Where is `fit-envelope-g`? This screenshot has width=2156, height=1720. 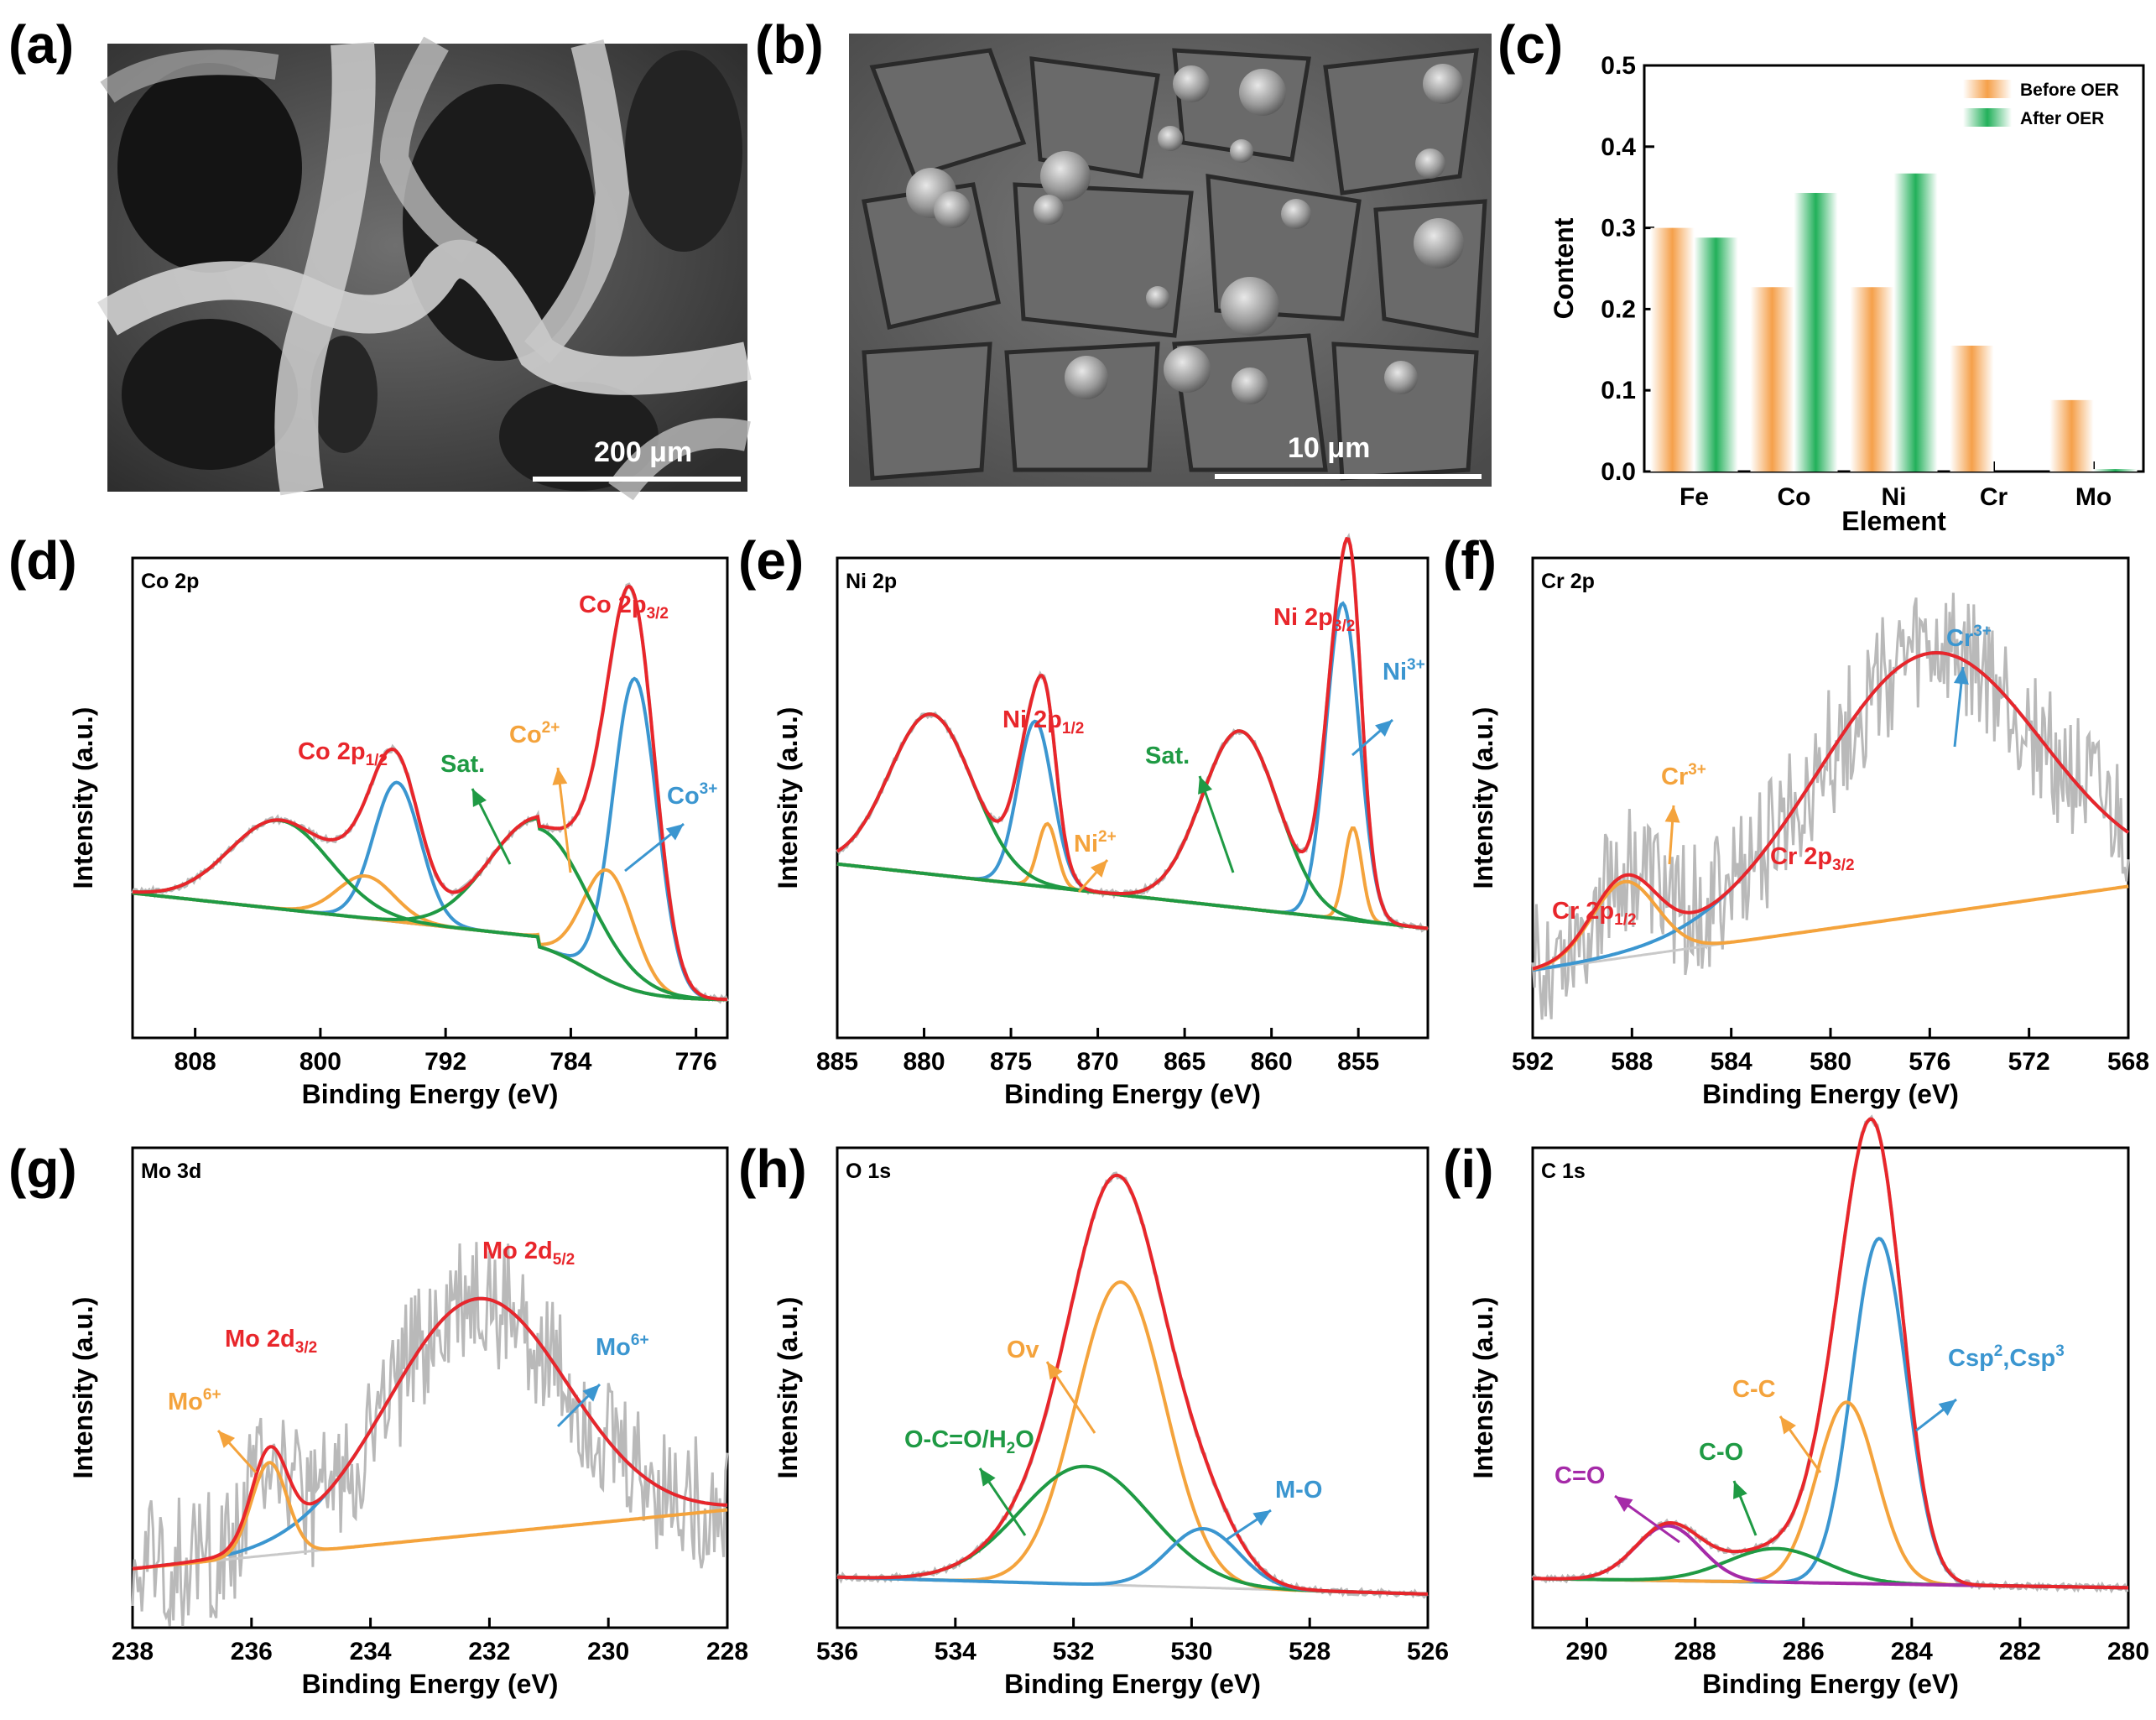
fit-envelope-g is located at coordinates (430, 1433).